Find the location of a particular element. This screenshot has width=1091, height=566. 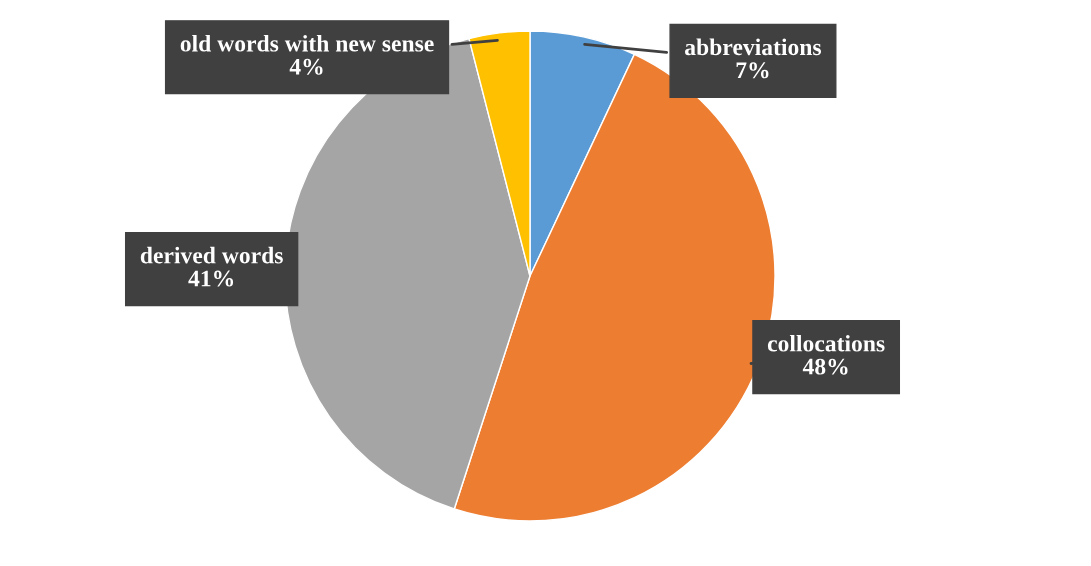

slice-label: derived words is located at coordinates (211, 255).